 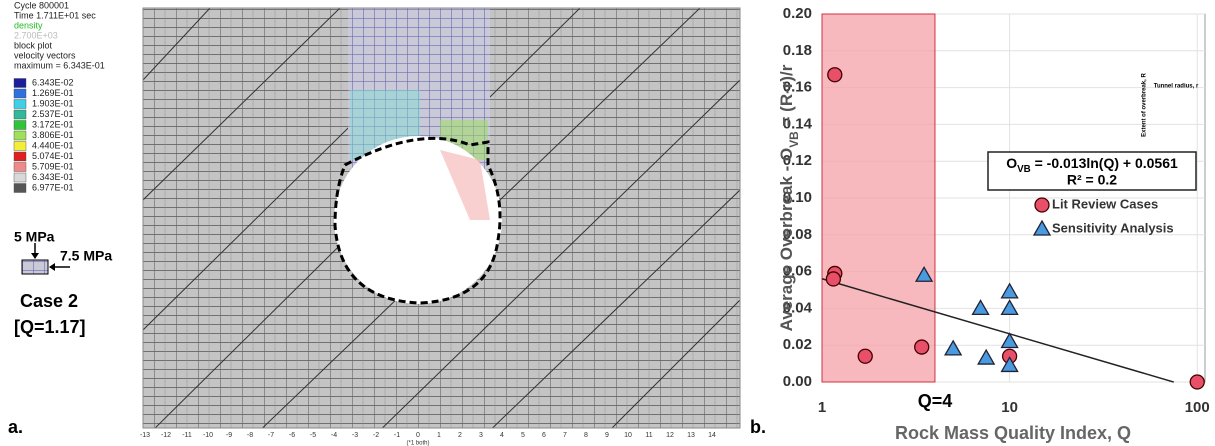 I want to click on panel-label: a., so click(x=15, y=427).